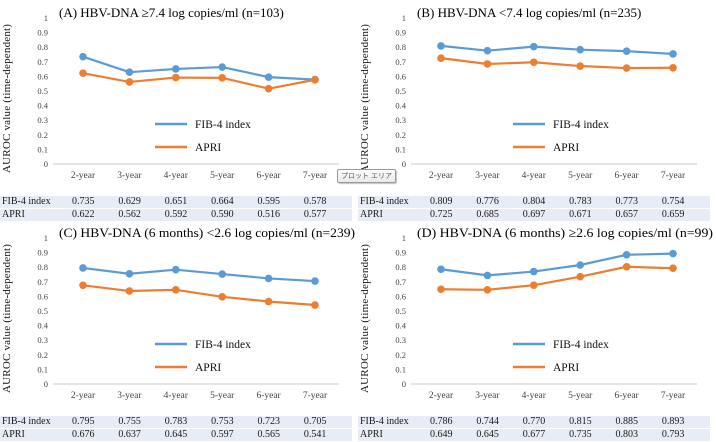  What do you see at coordinates (673, 214) in the screenshot?
I see `table-cell: 0.659` at bounding box center [673, 214].